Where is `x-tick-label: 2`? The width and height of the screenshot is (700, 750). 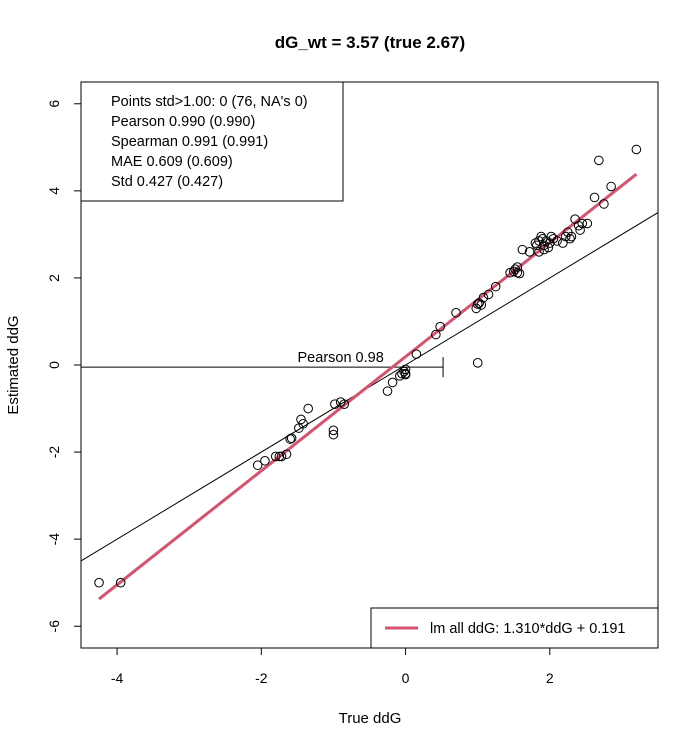
x-tick-label: 2 is located at coordinates (550, 678).